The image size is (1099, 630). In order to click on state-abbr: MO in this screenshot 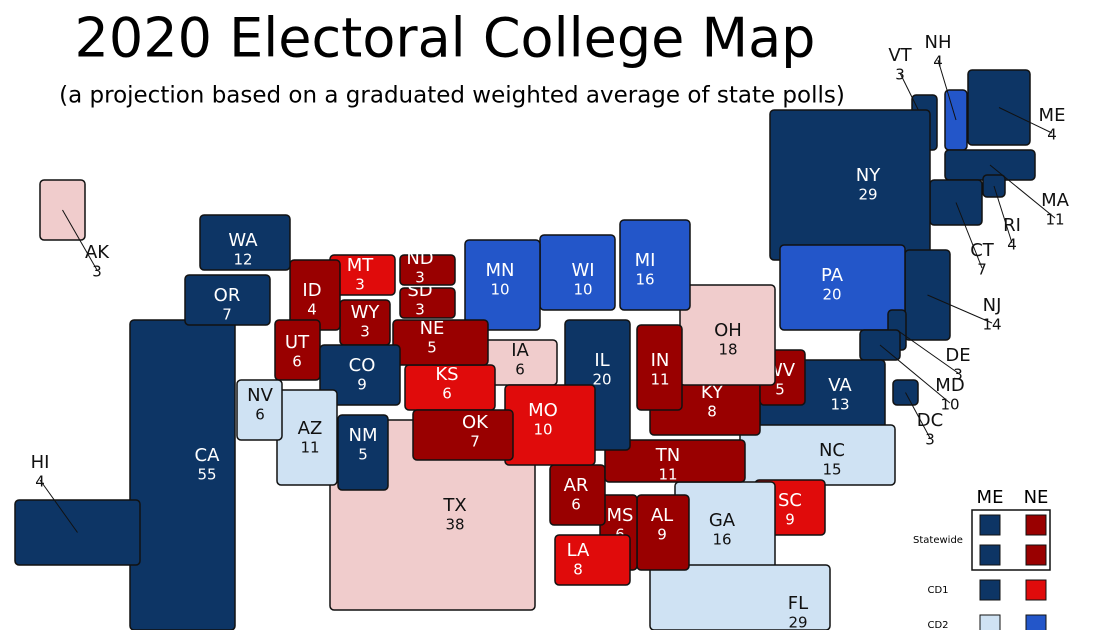, I will do `click(543, 410)`.